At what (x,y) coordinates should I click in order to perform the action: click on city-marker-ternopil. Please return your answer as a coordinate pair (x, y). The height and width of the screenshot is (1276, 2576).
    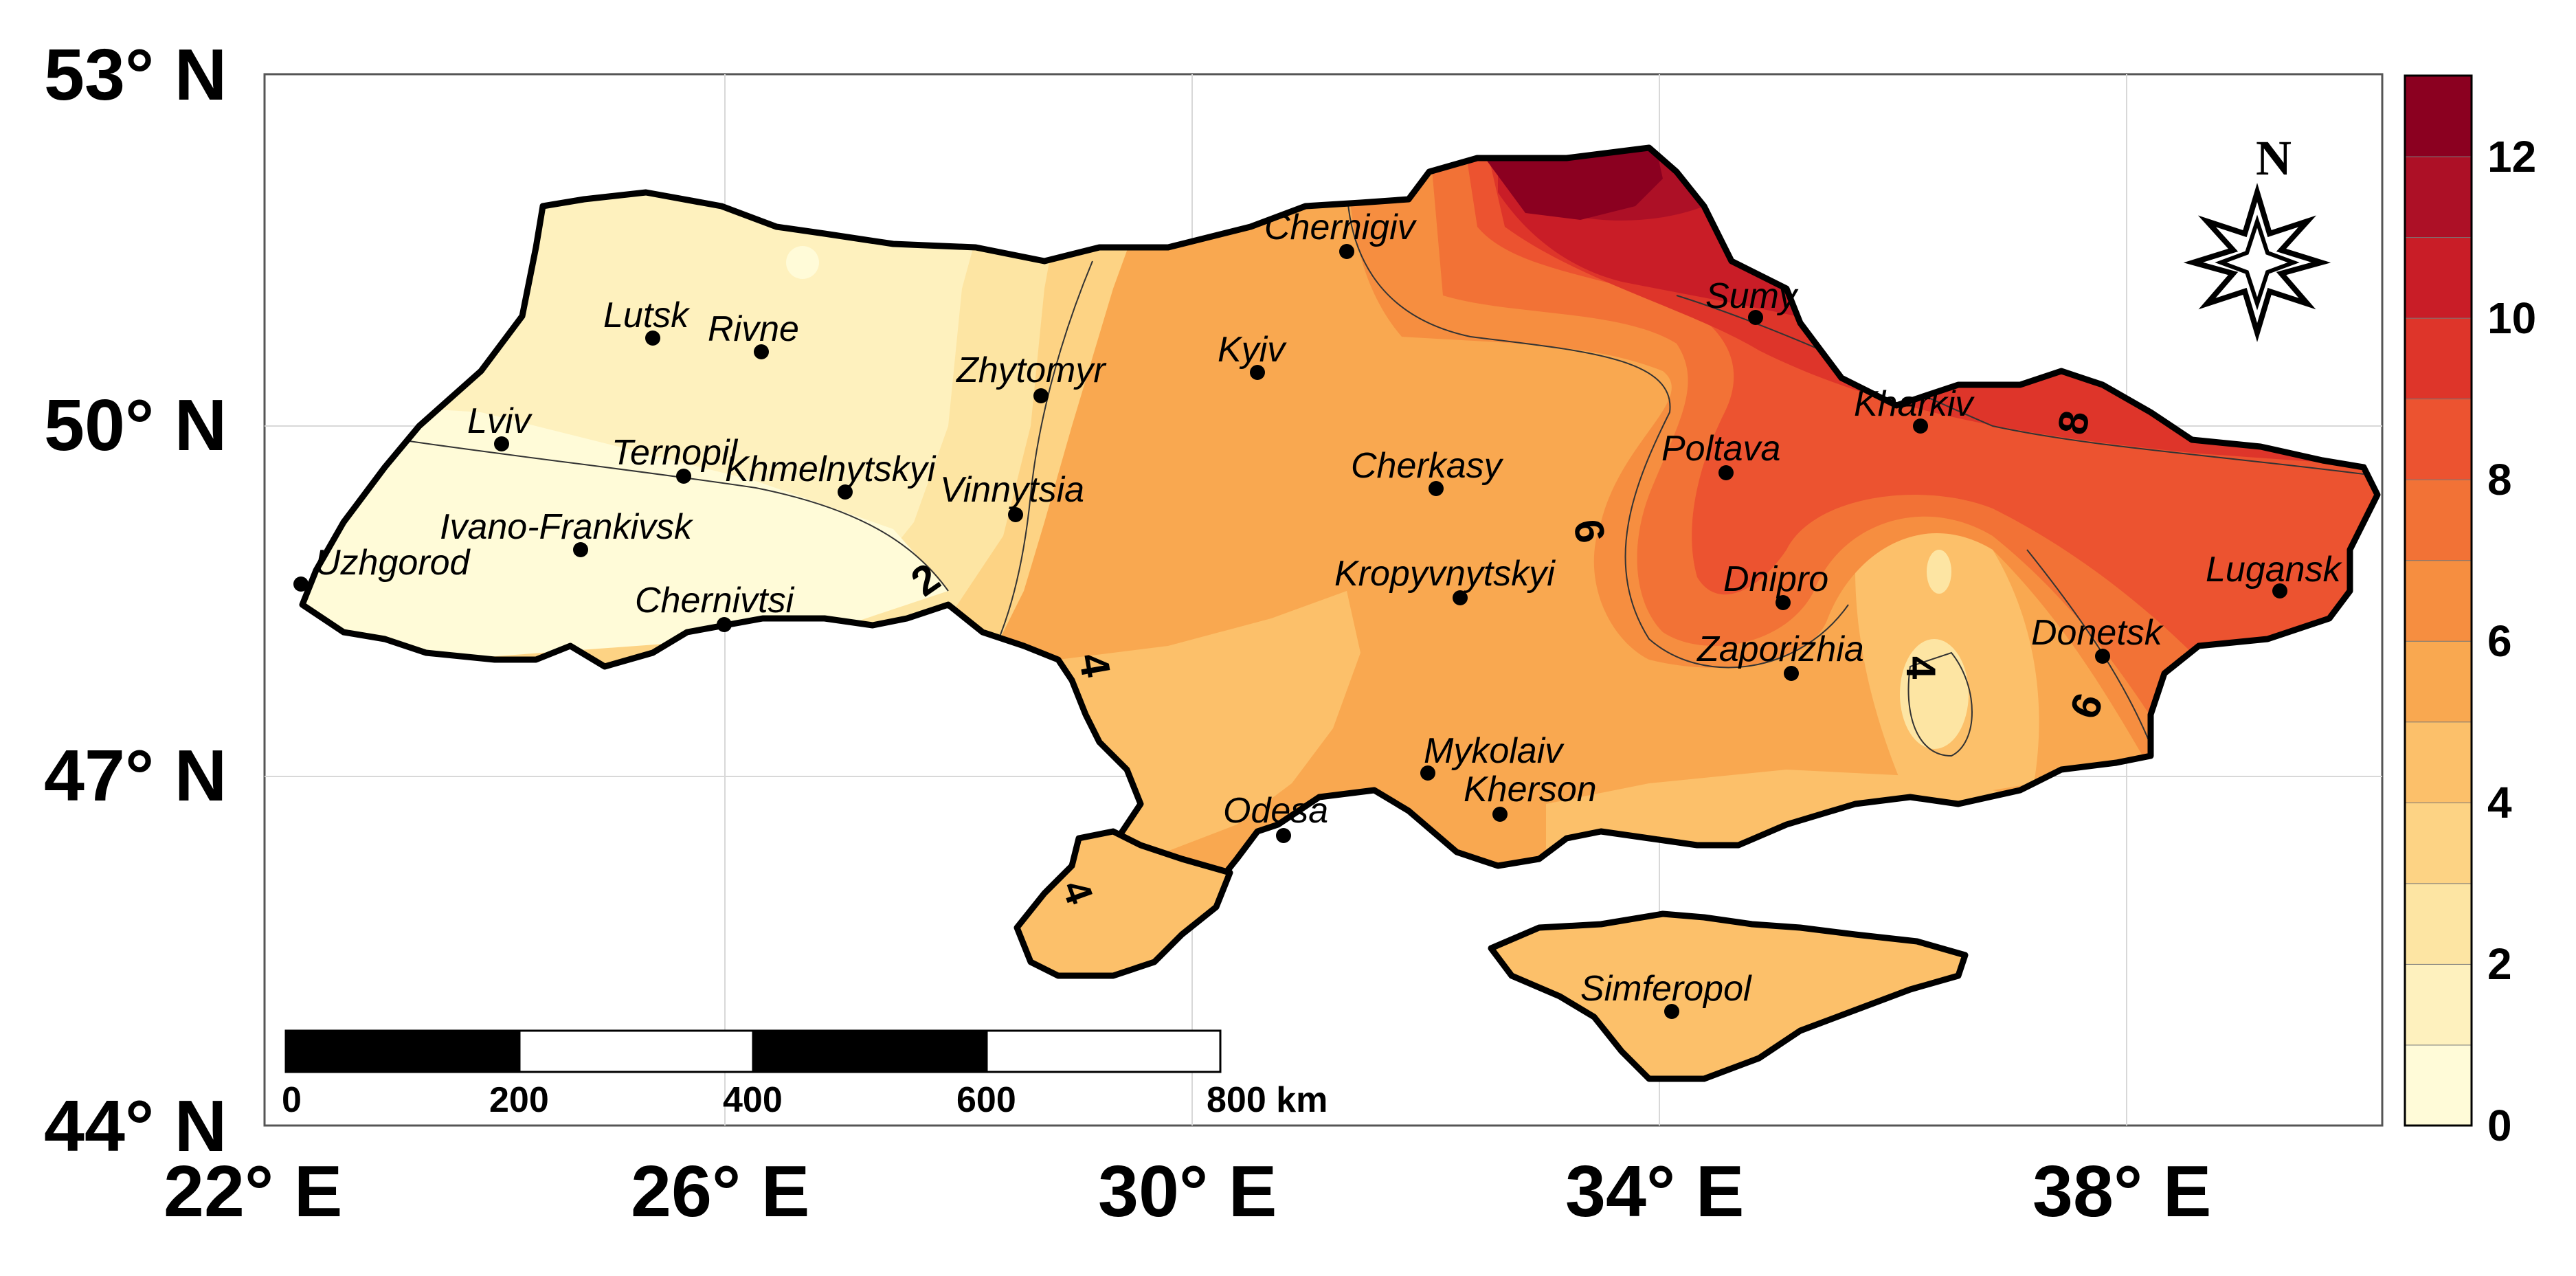
    Looking at the image, I should click on (683, 476).